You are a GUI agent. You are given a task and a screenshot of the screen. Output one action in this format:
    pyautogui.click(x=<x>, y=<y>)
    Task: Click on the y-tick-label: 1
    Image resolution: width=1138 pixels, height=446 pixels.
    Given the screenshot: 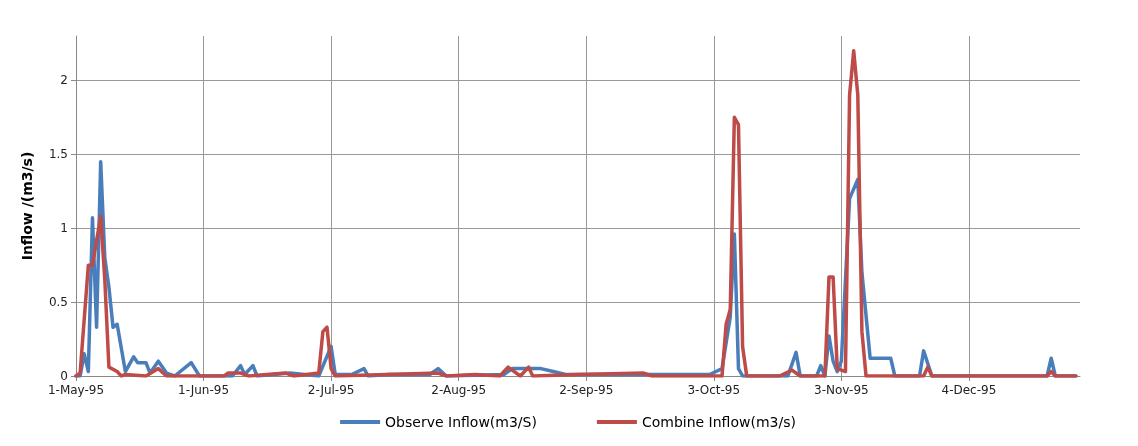 What is the action you would take?
    pyautogui.click(x=64, y=228)
    